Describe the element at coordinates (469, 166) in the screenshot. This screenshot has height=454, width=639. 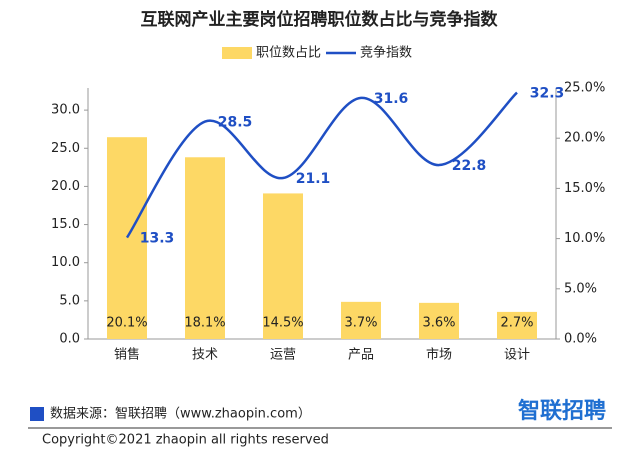
I see `line-label: 22.8` at that location.